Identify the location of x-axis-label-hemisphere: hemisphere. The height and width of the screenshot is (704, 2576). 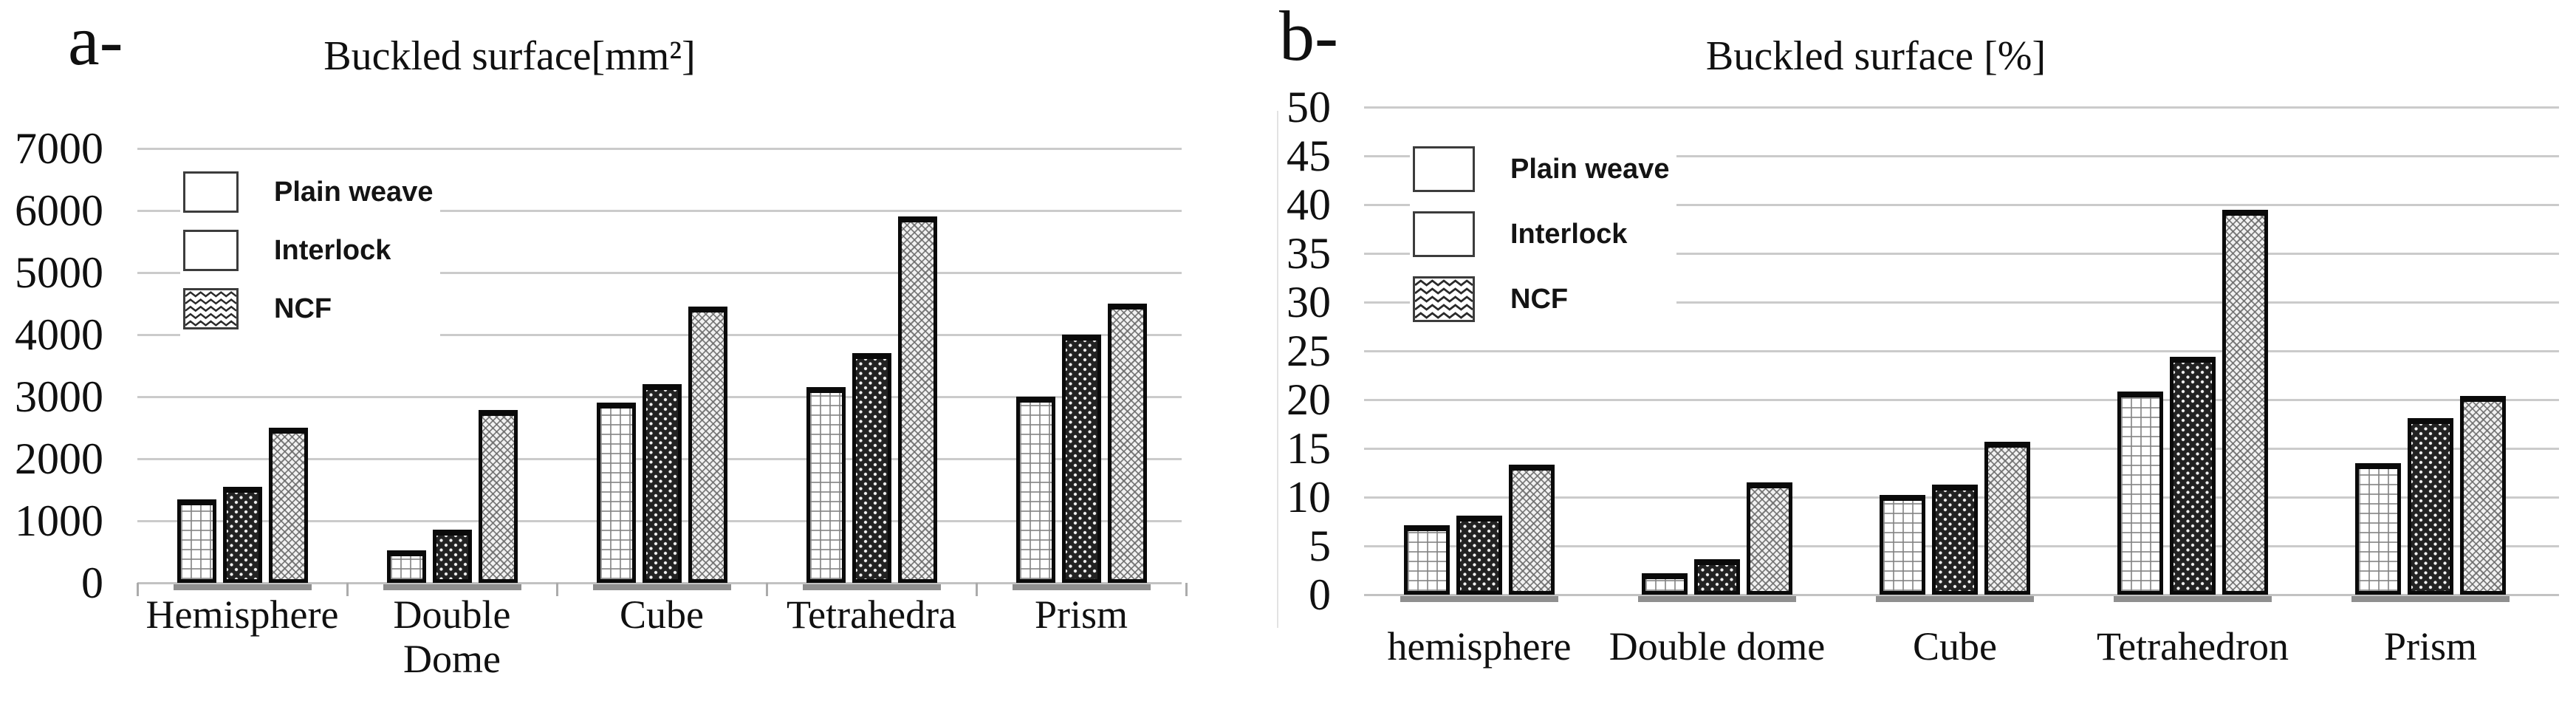
(1479, 646).